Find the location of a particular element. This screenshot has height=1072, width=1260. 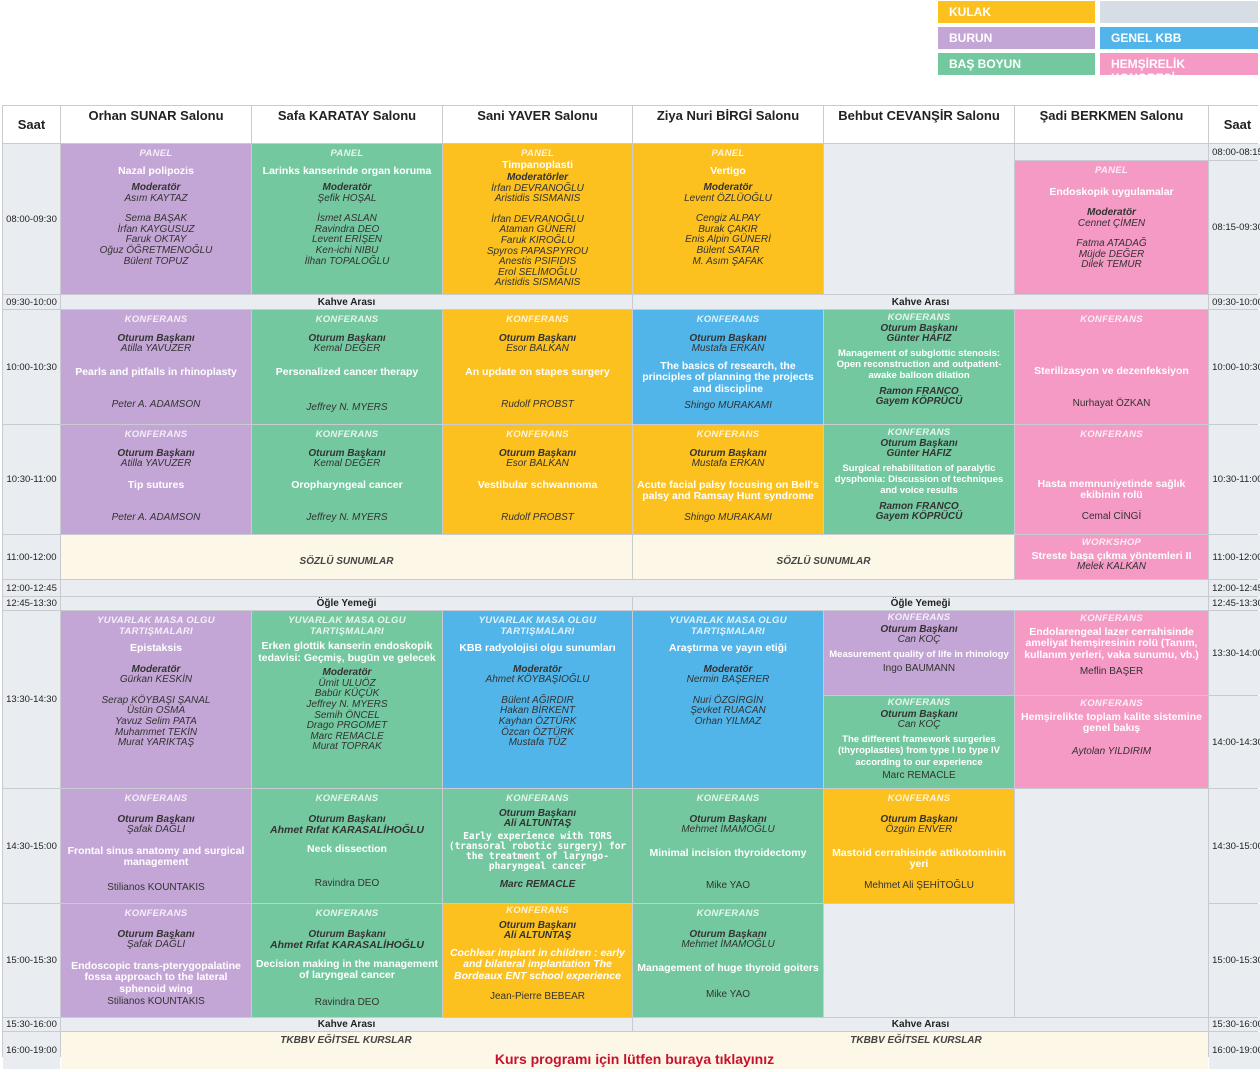

panelist: Fatma ATADAĞ is located at coordinates (1111, 244).